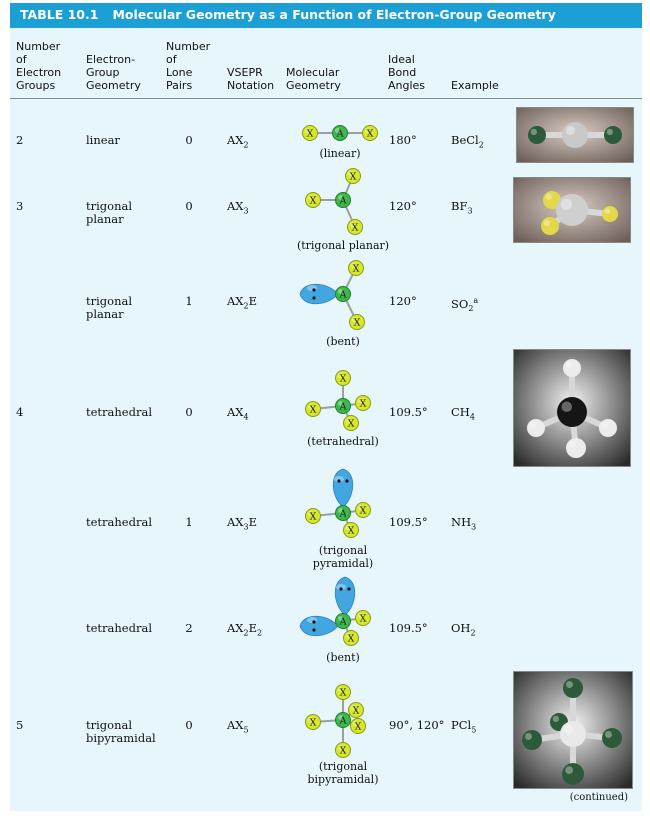 Image resolution: width=650 pixels, height=818 pixels. I want to click on molecular-geometry-label: (bent), so click(343, 657).